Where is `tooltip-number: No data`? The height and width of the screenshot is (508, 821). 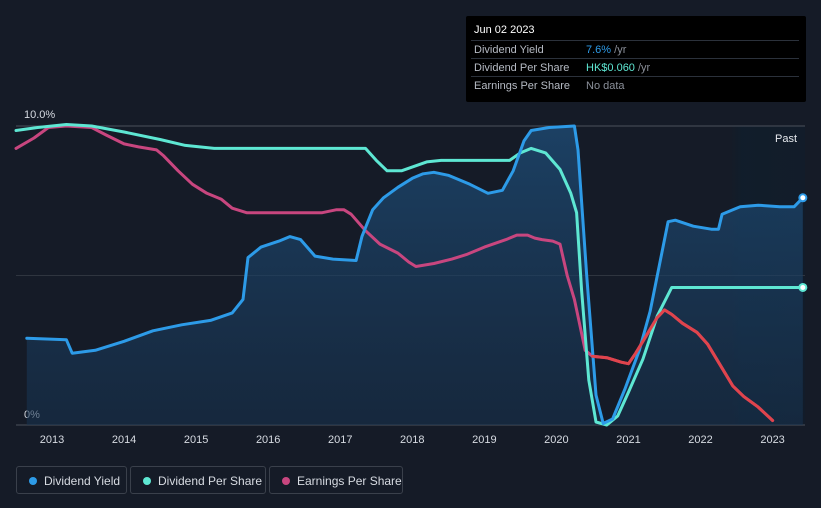
tooltip-number: No data is located at coordinates (605, 86).